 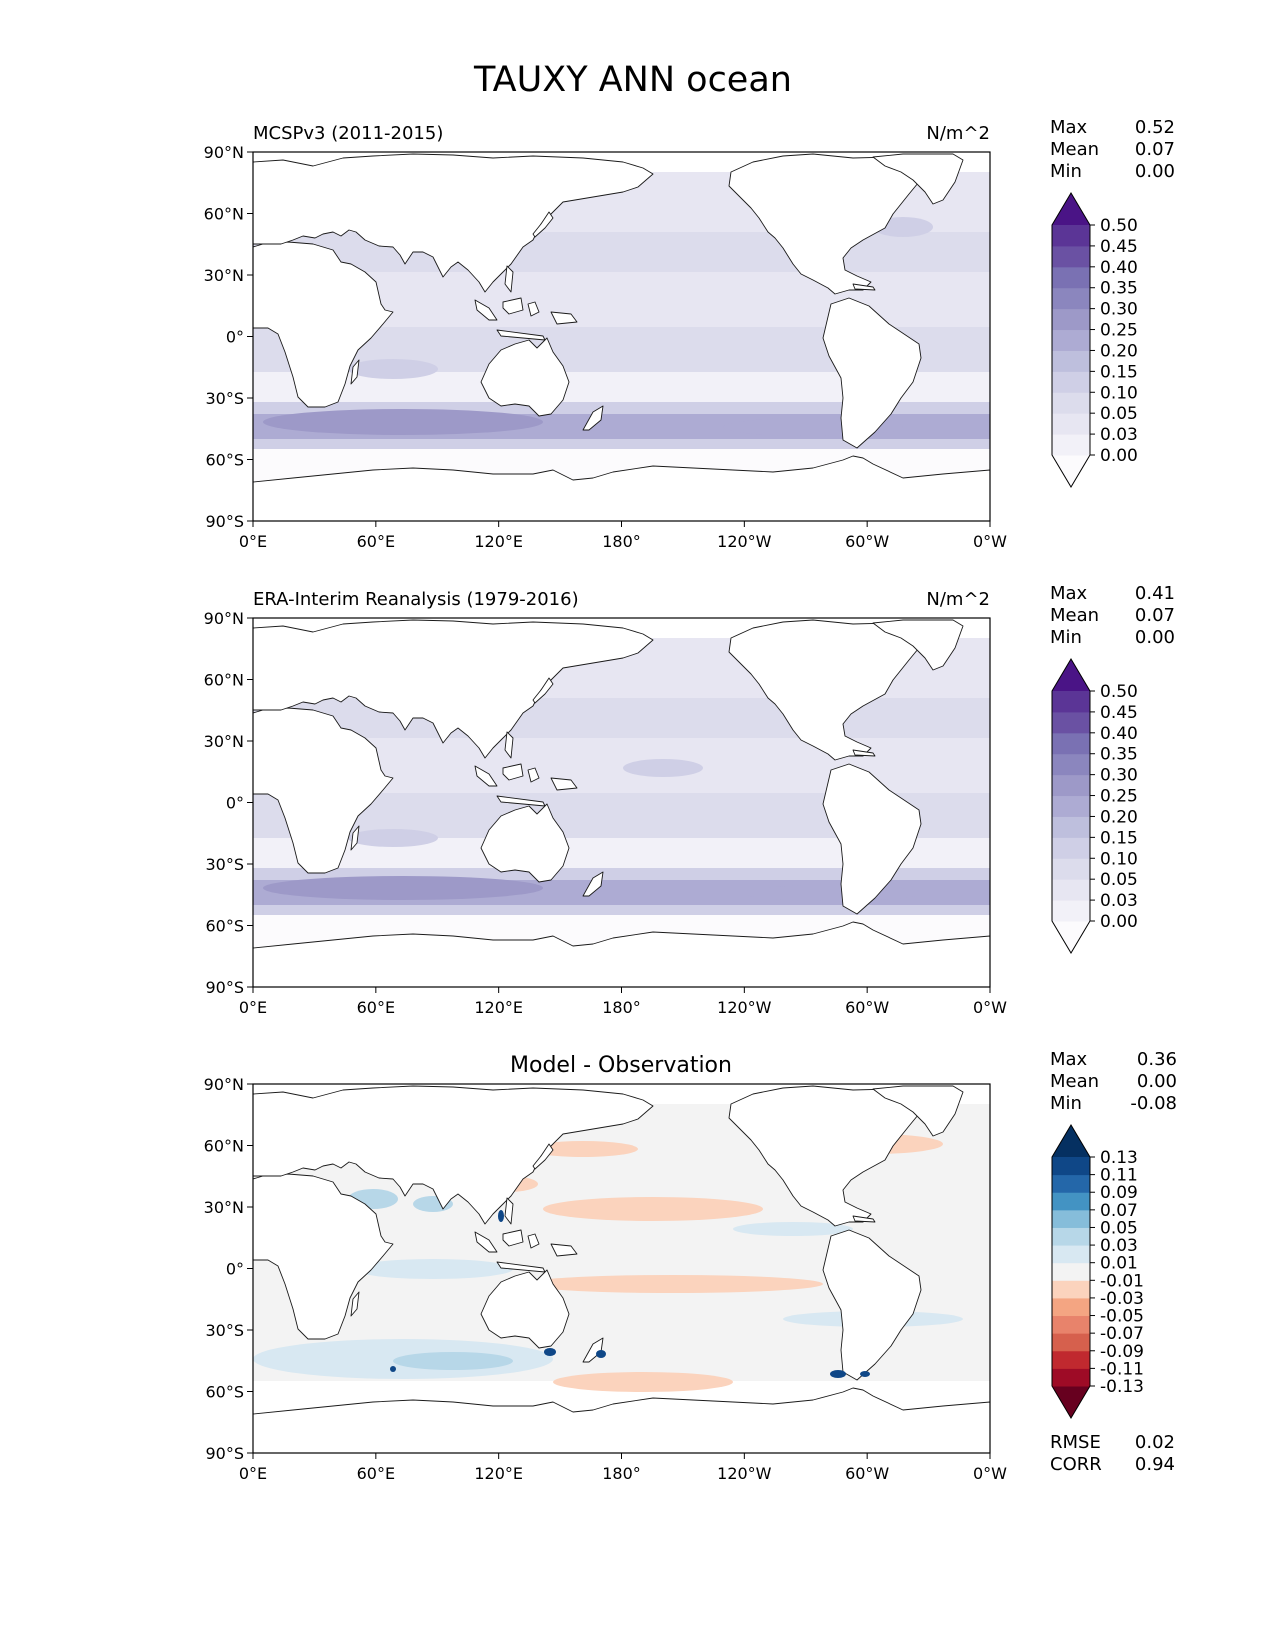 What do you see at coordinates (253, 541) in the screenshot?
I see `x-tick-label: 0°E` at bounding box center [253, 541].